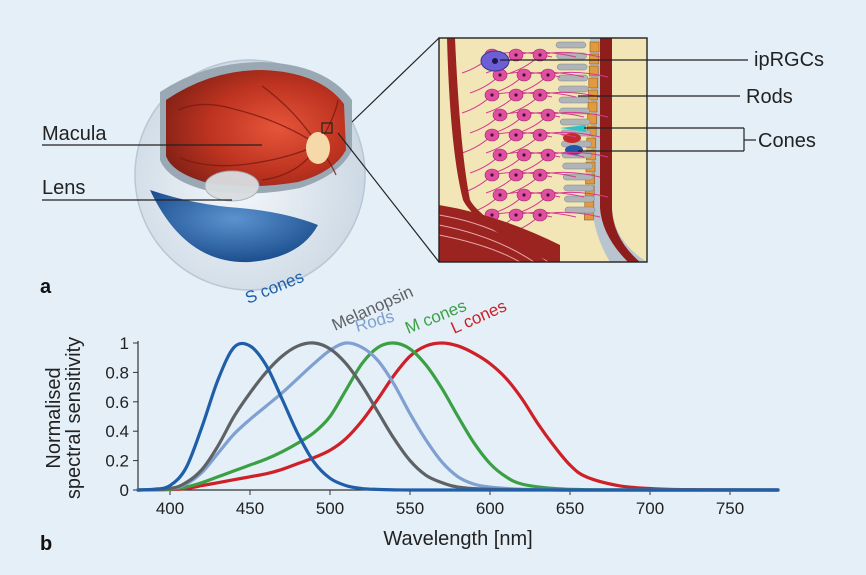  What do you see at coordinates (256, 128) in the screenshot?
I see `retina` at bounding box center [256, 128].